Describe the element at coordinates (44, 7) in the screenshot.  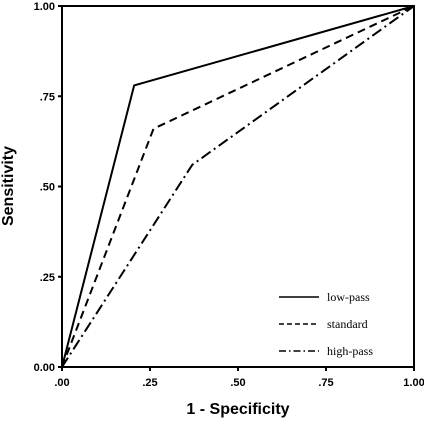
I see `y-tick-label: 1.00` at that location.